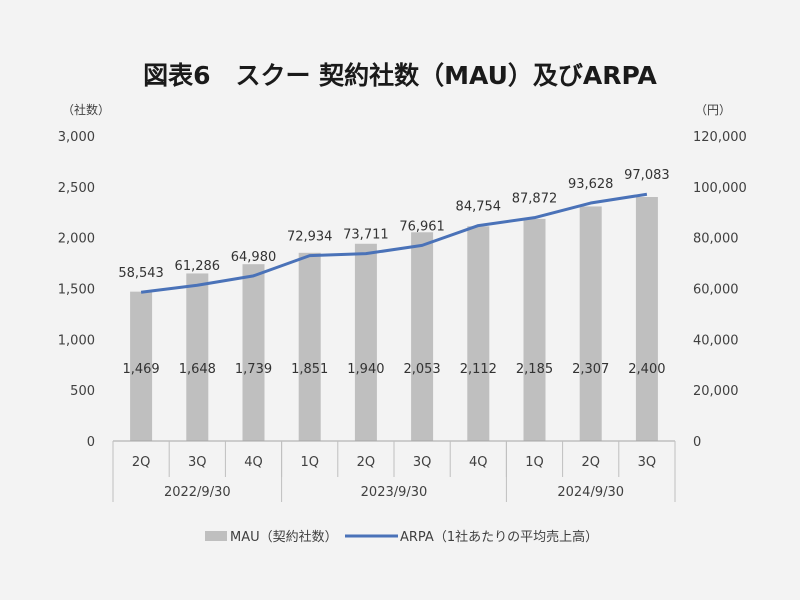  Describe the element at coordinates (535, 199) in the screenshot. I see `arpa-value-label: 87,872` at that location.